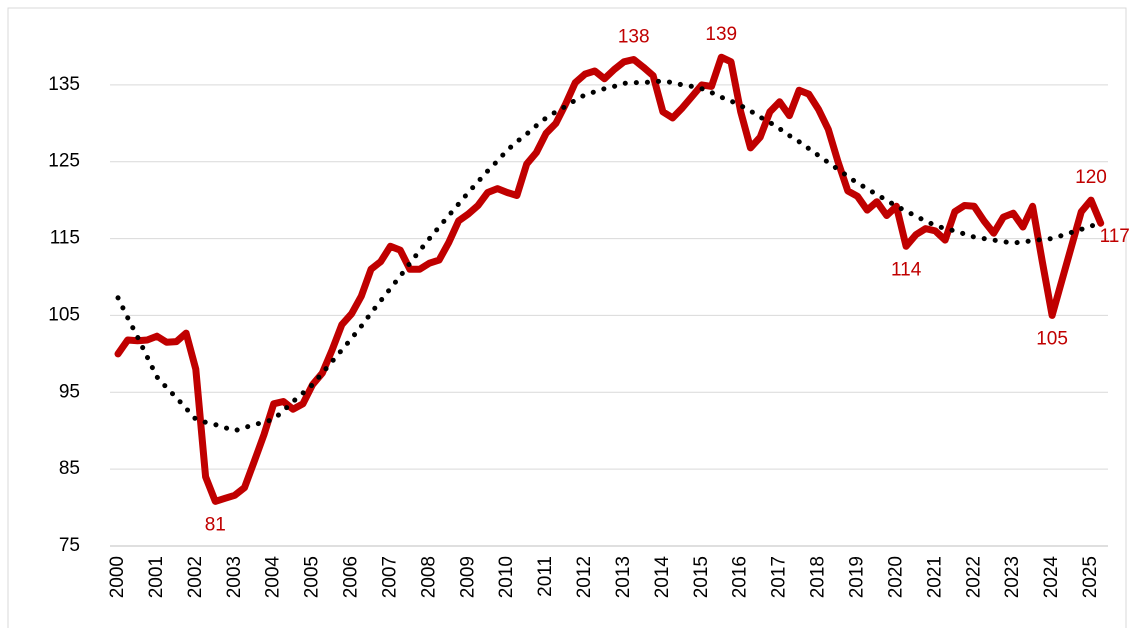 This screenshot has width=1134, height=628. Describe the element at coordinates (69, 391) in the screenshot. I see `y-tick-label: 95` at that location.